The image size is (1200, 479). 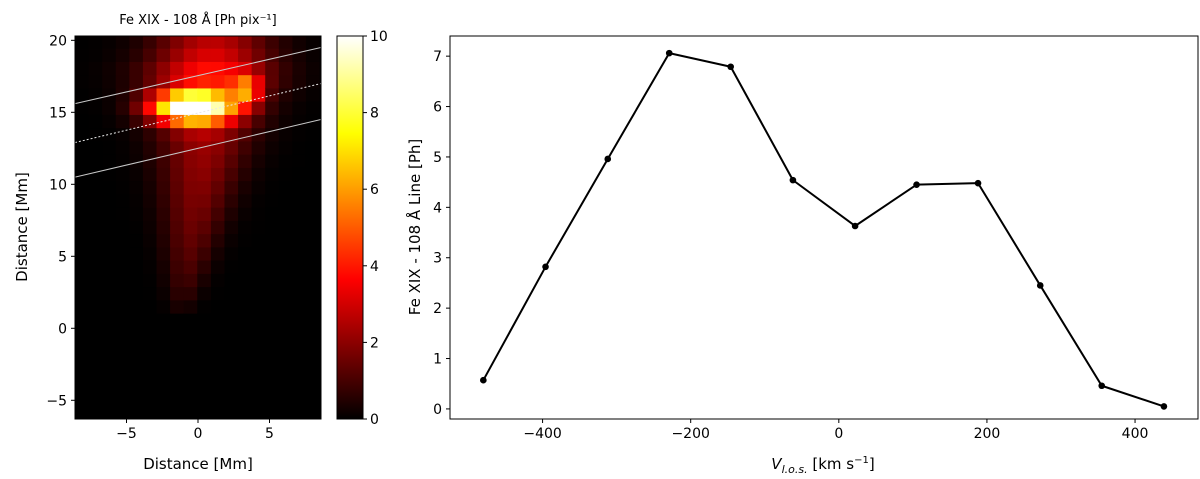 What do you see at coordinates (58, 185) in the screenshot?
I see `y-tick-label: 10` at bounding box center [58, 185].